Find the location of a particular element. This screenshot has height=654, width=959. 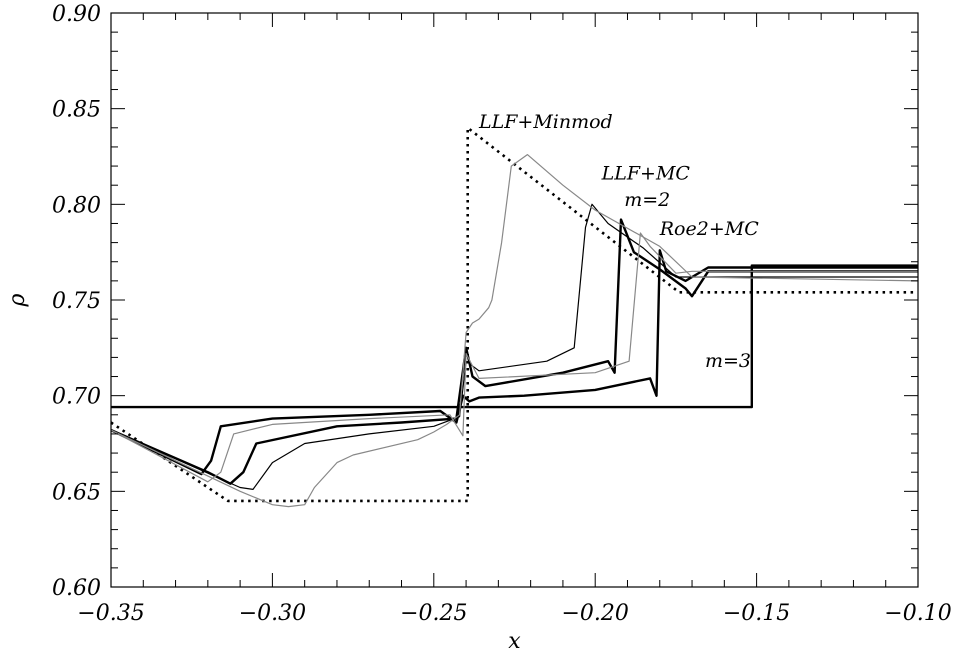

x-tick-label: −0.25 is located at coordinates (433, 613).